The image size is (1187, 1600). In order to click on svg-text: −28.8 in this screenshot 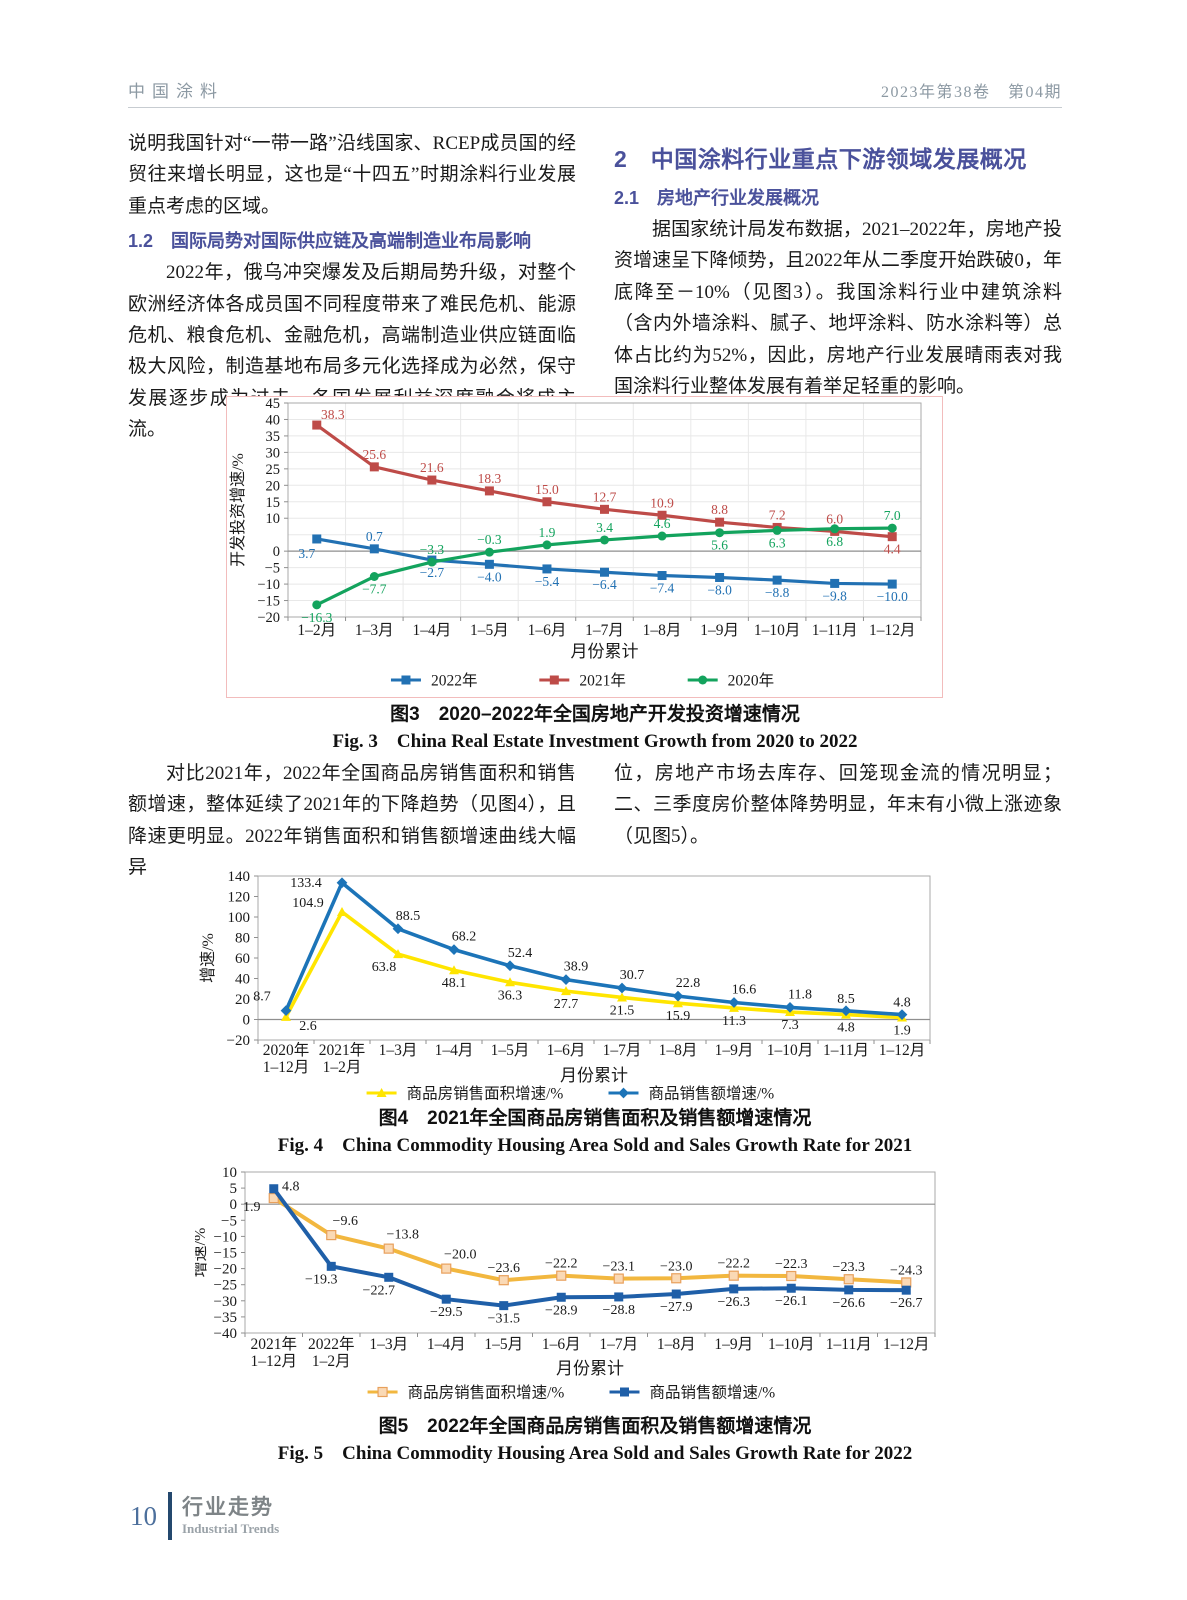, I will do `click(619, 1310)`.